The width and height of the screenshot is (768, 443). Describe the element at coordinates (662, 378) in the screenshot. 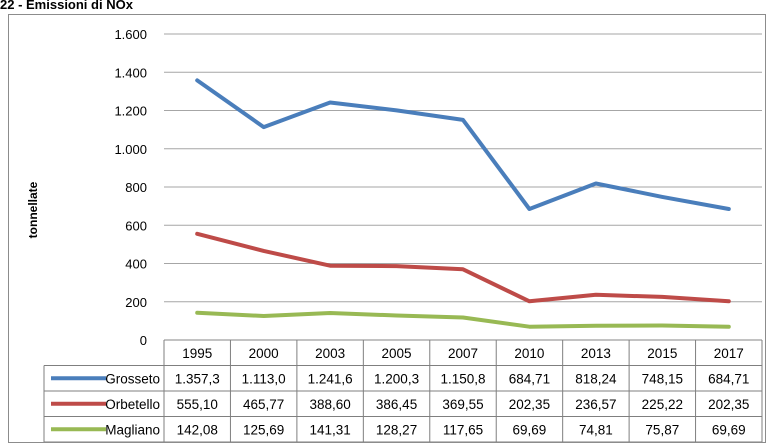

I see `data-label: 748,15` at that location.